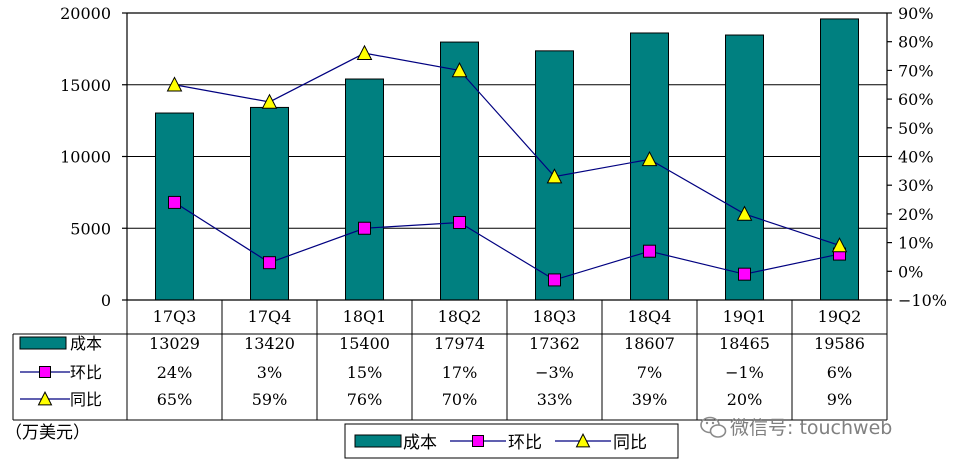 Image resolution: width=957 pixels, height=468 pixels. Describe the element at coordinates (269, 372) in the screenshot. I see `table-cell: 3%` at that location.